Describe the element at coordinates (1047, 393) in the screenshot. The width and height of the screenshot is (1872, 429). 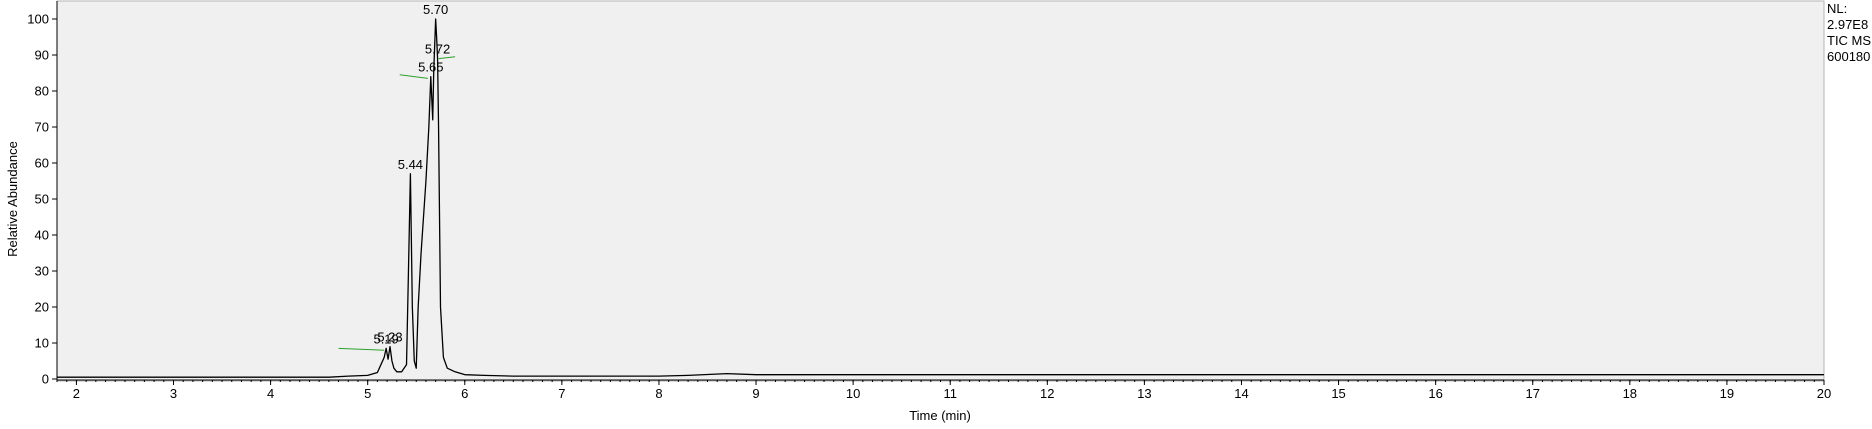
I see `x-tick-label: 12` at that location.